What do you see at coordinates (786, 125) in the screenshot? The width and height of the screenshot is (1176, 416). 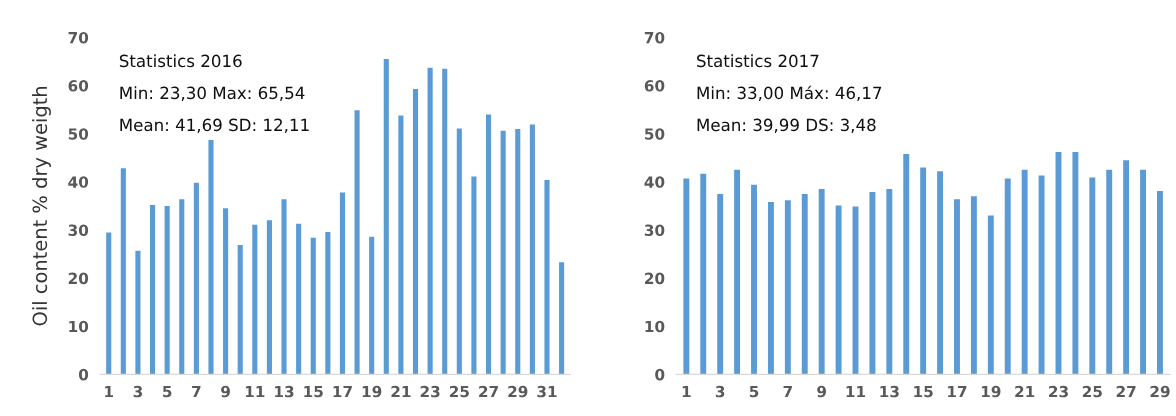 I see `annotation: Mean: 39,99 DS: 3,48` at bounding box center [786, 125].